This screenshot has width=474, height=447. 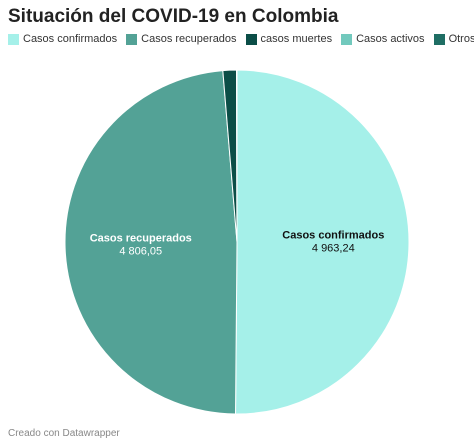 What do you see at coordinates (333, 235) in the screenshot?
I see `slice-category-label: Casos confirmados` at bounding box center [333, 235].